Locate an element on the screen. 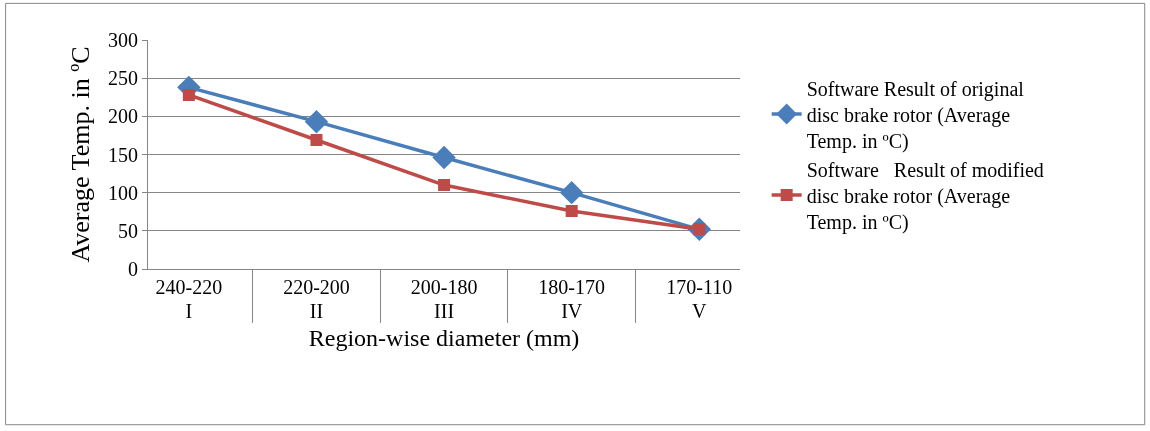  category-label: 240-220 I is located at coordinates (189, 299).